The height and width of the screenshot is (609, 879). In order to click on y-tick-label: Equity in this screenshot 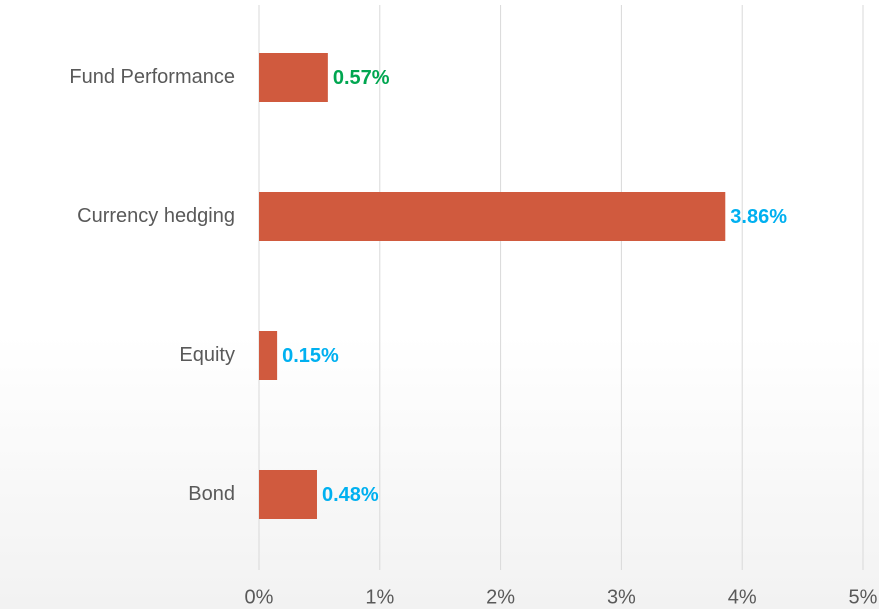, I will do `click(207, 355)`.